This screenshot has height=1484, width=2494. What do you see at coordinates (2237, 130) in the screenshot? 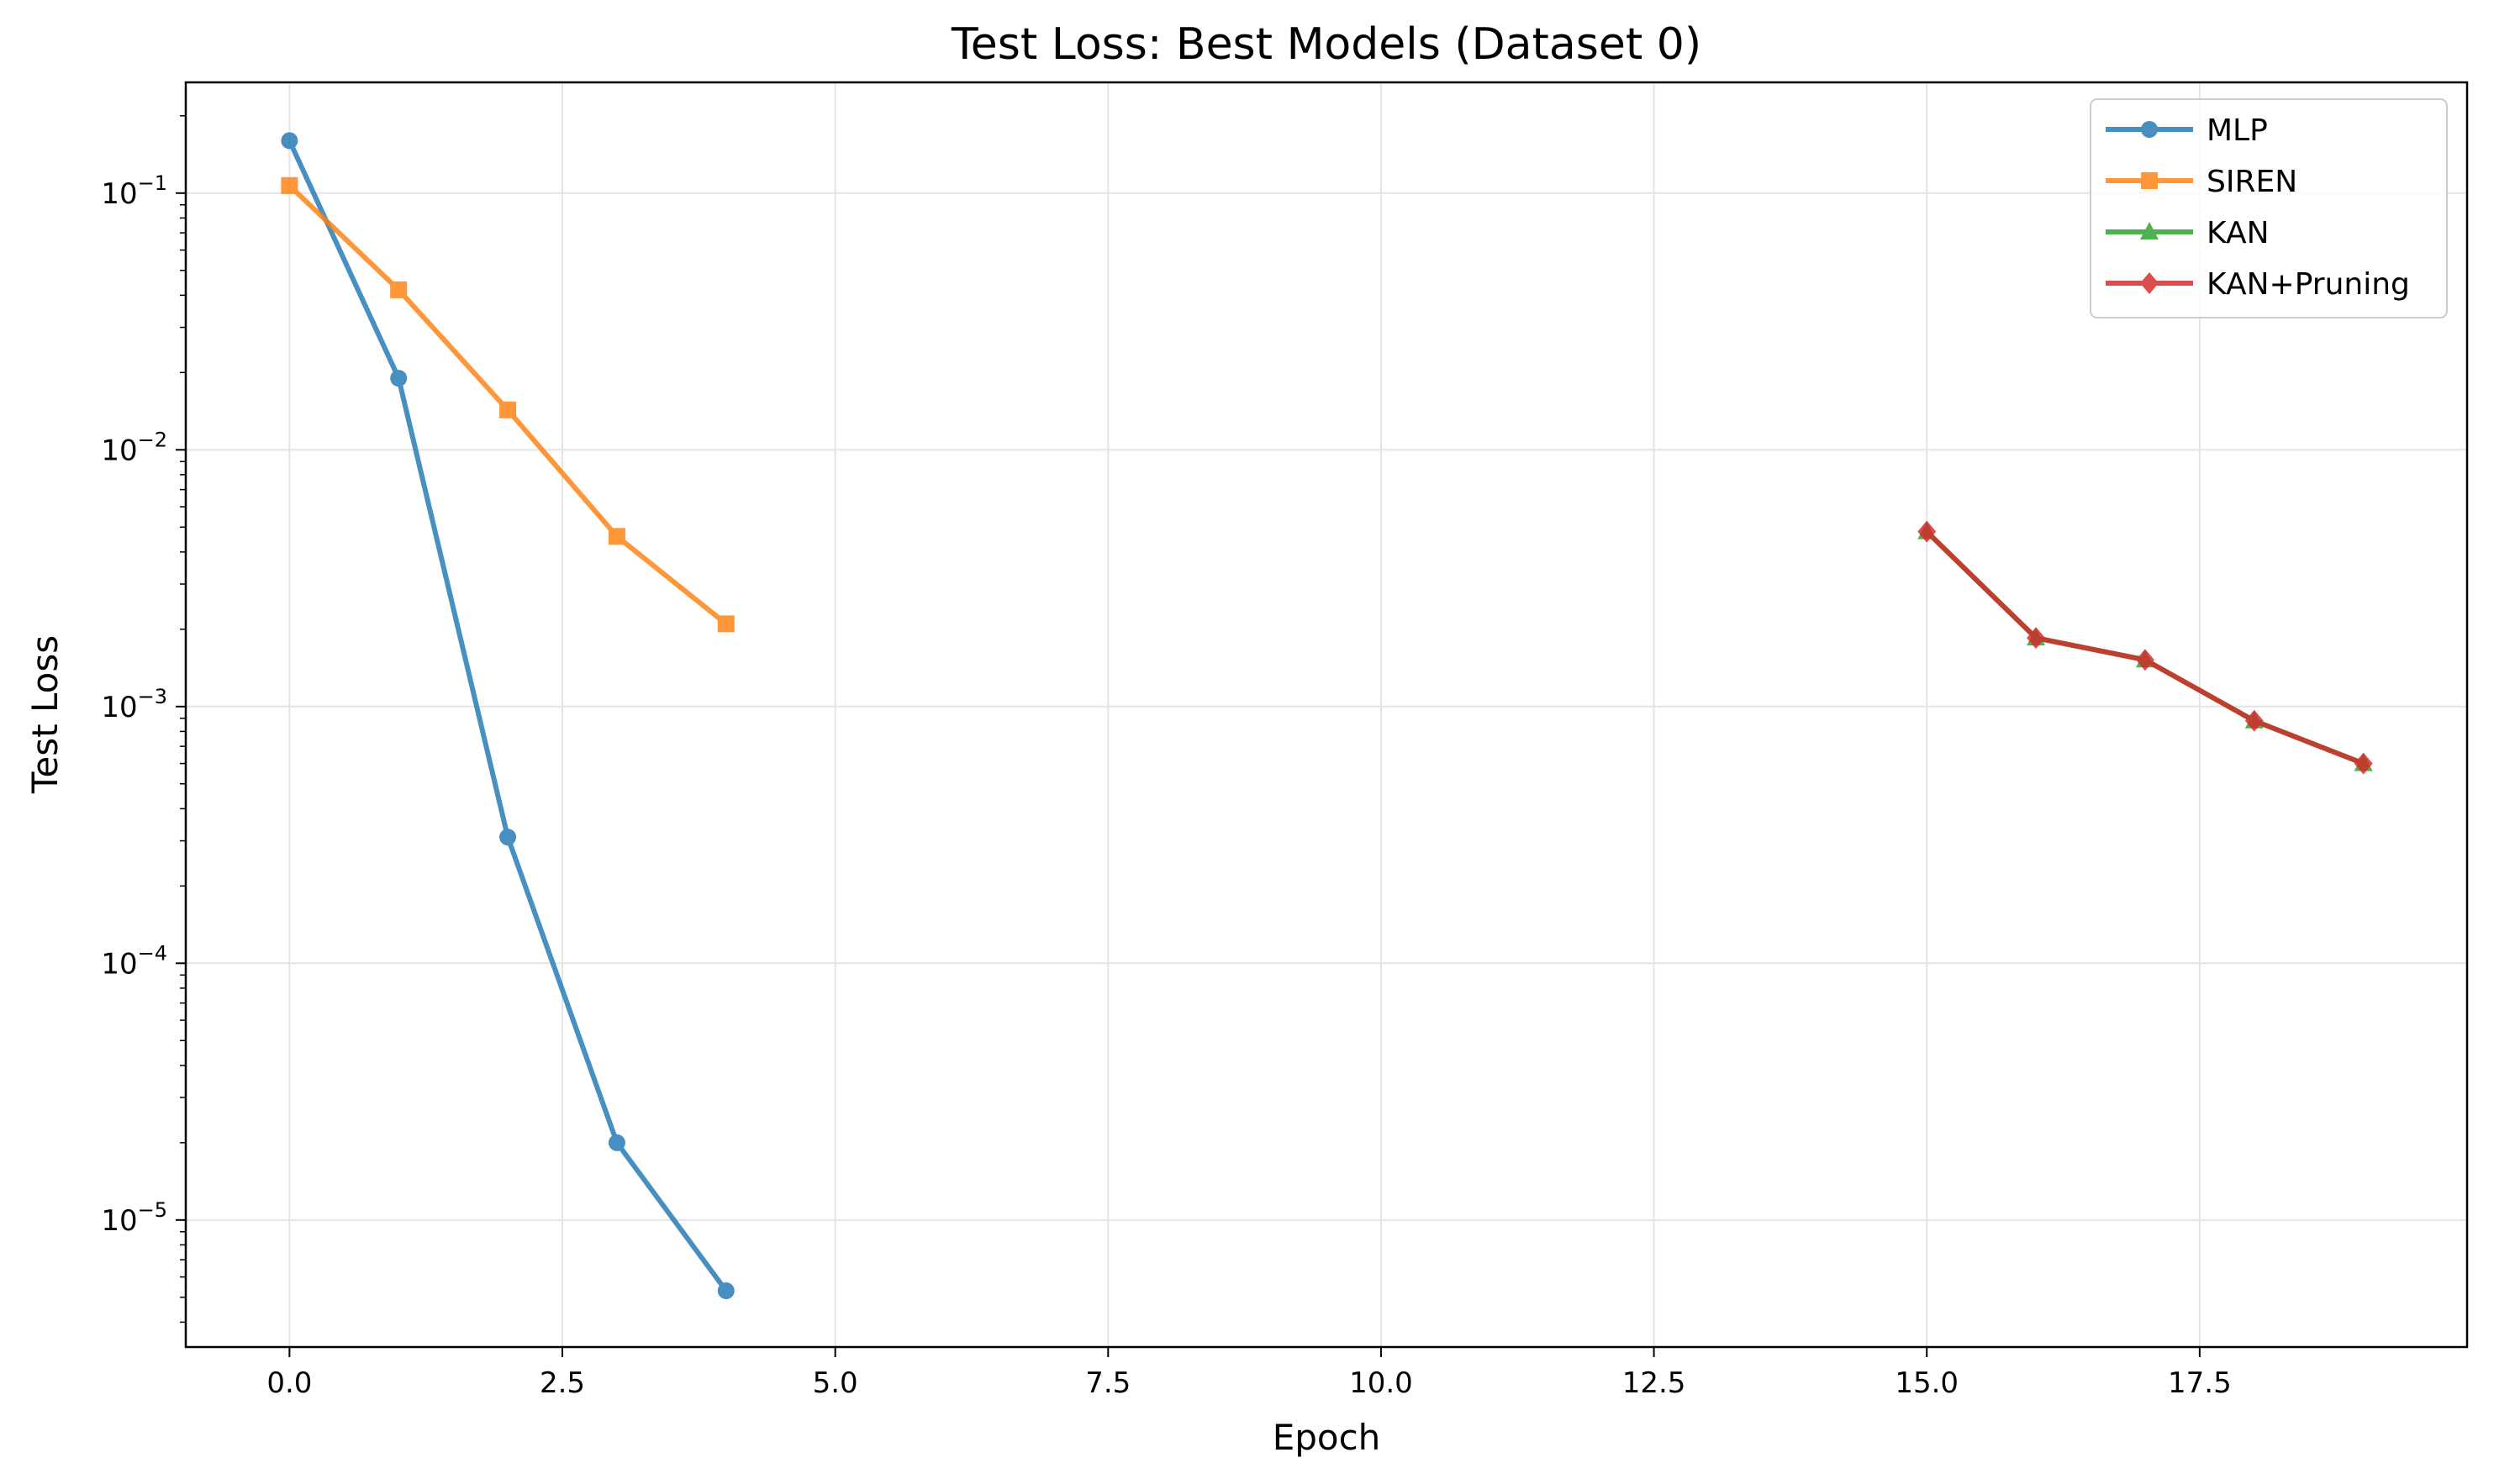
I see `legend-label: MLP` at bounding box center [2237, 130].